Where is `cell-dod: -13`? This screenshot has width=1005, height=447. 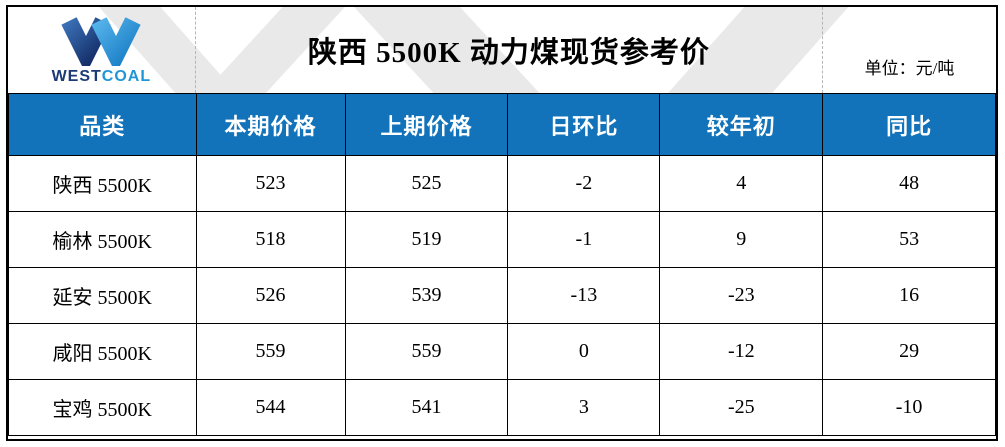 cell-dod: -13 is located at coordinates (584, 295).